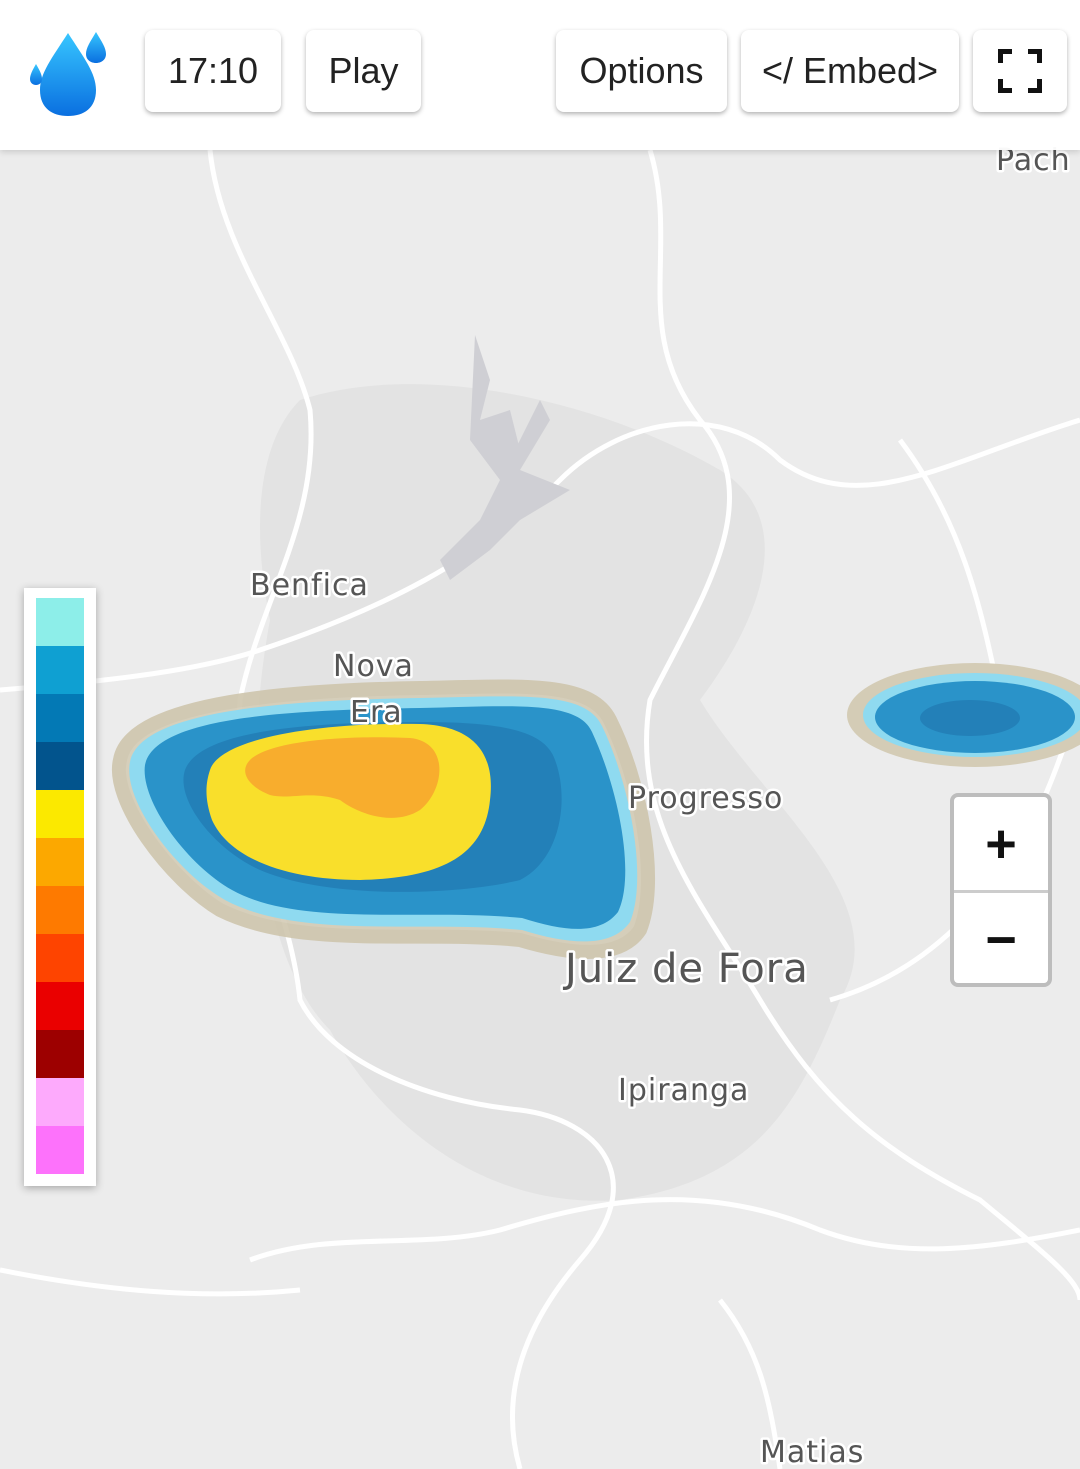 The width and height of the screenshot is (1080, 1469). What do you see at coordinates (363, 71) in the screenshot?
I see `play-button: Play` at bounding box center [363, 71].